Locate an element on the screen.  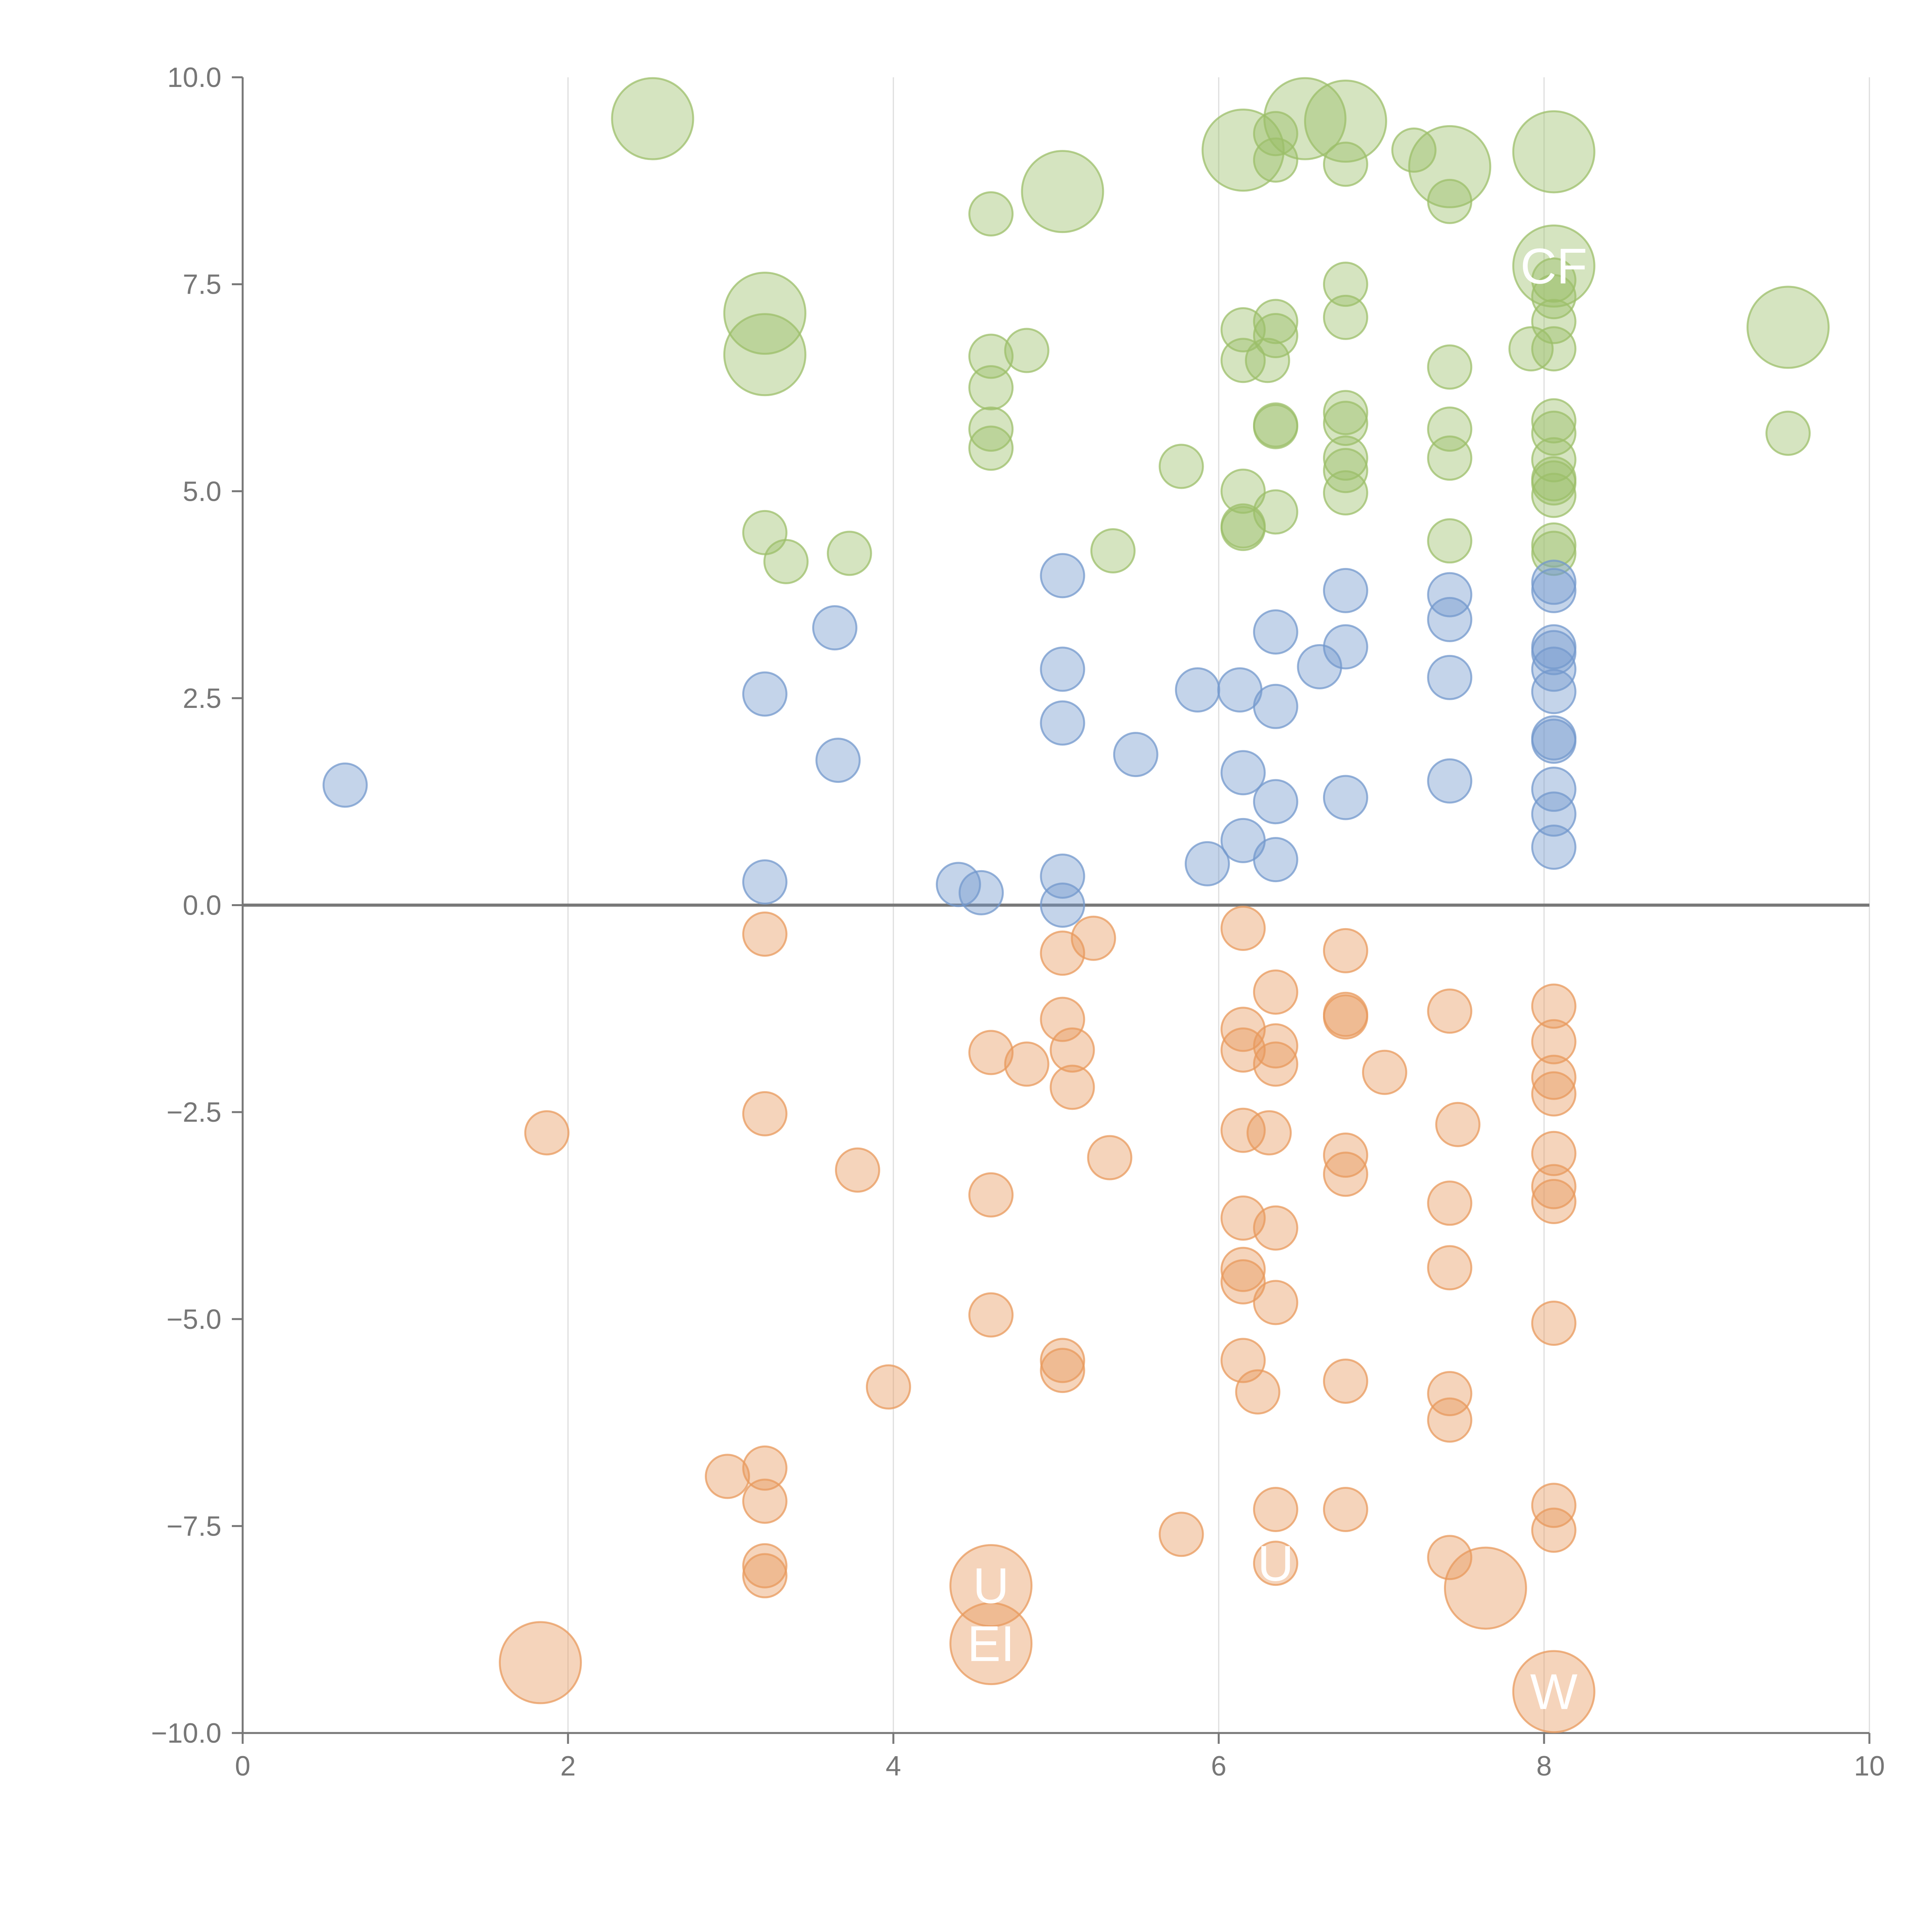
y-tick-label: 2.5 is located at coordinates (202, 699).